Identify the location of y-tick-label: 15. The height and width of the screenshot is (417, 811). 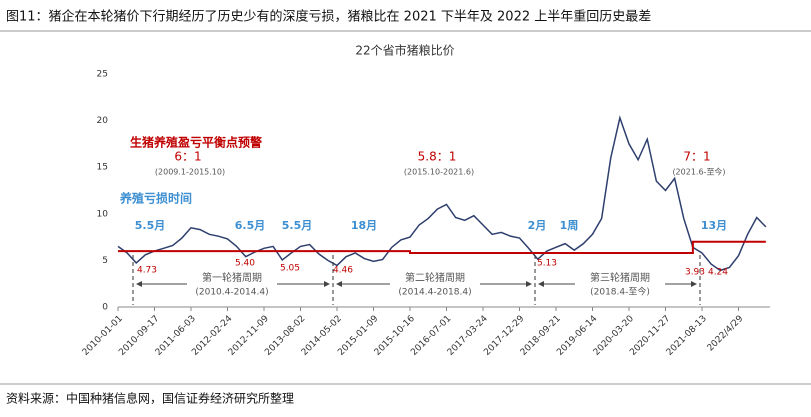
(102, 168).